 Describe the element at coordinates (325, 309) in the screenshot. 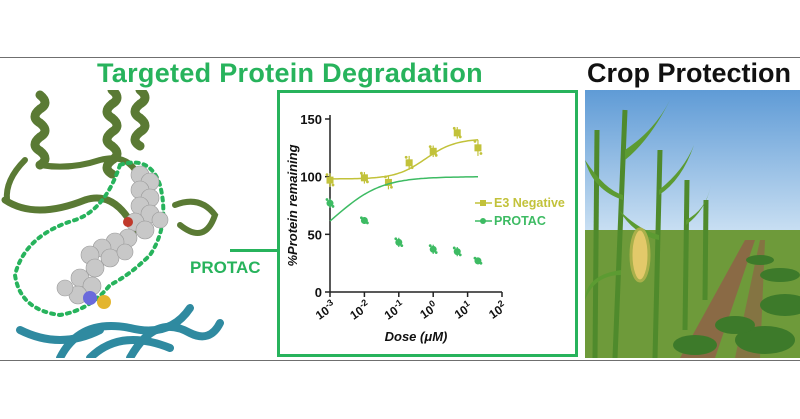

I see `x-tick-label: 10⁻³` at that location.